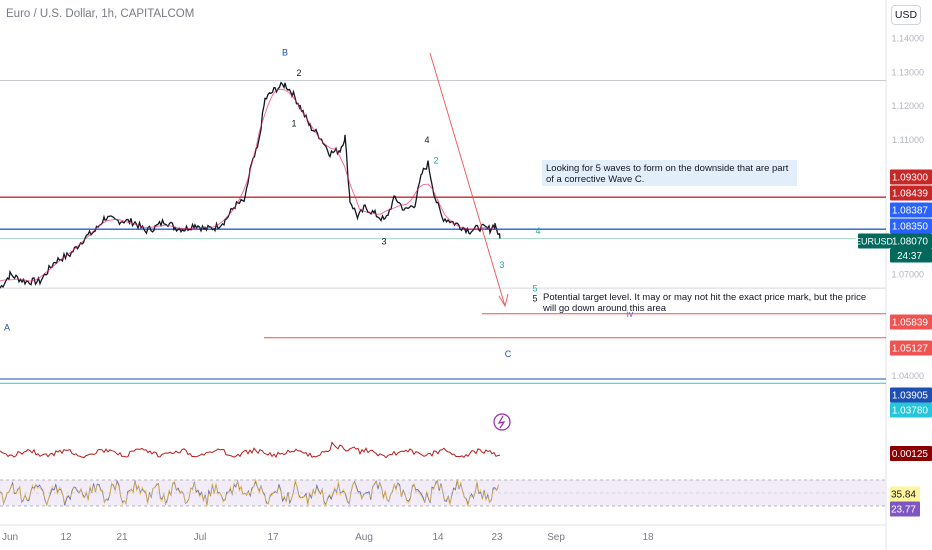 Image resolution: width=932 pixels, height=550 pixels. I want to click on price-axis-label-text: 1.08350, so click(910, 227).